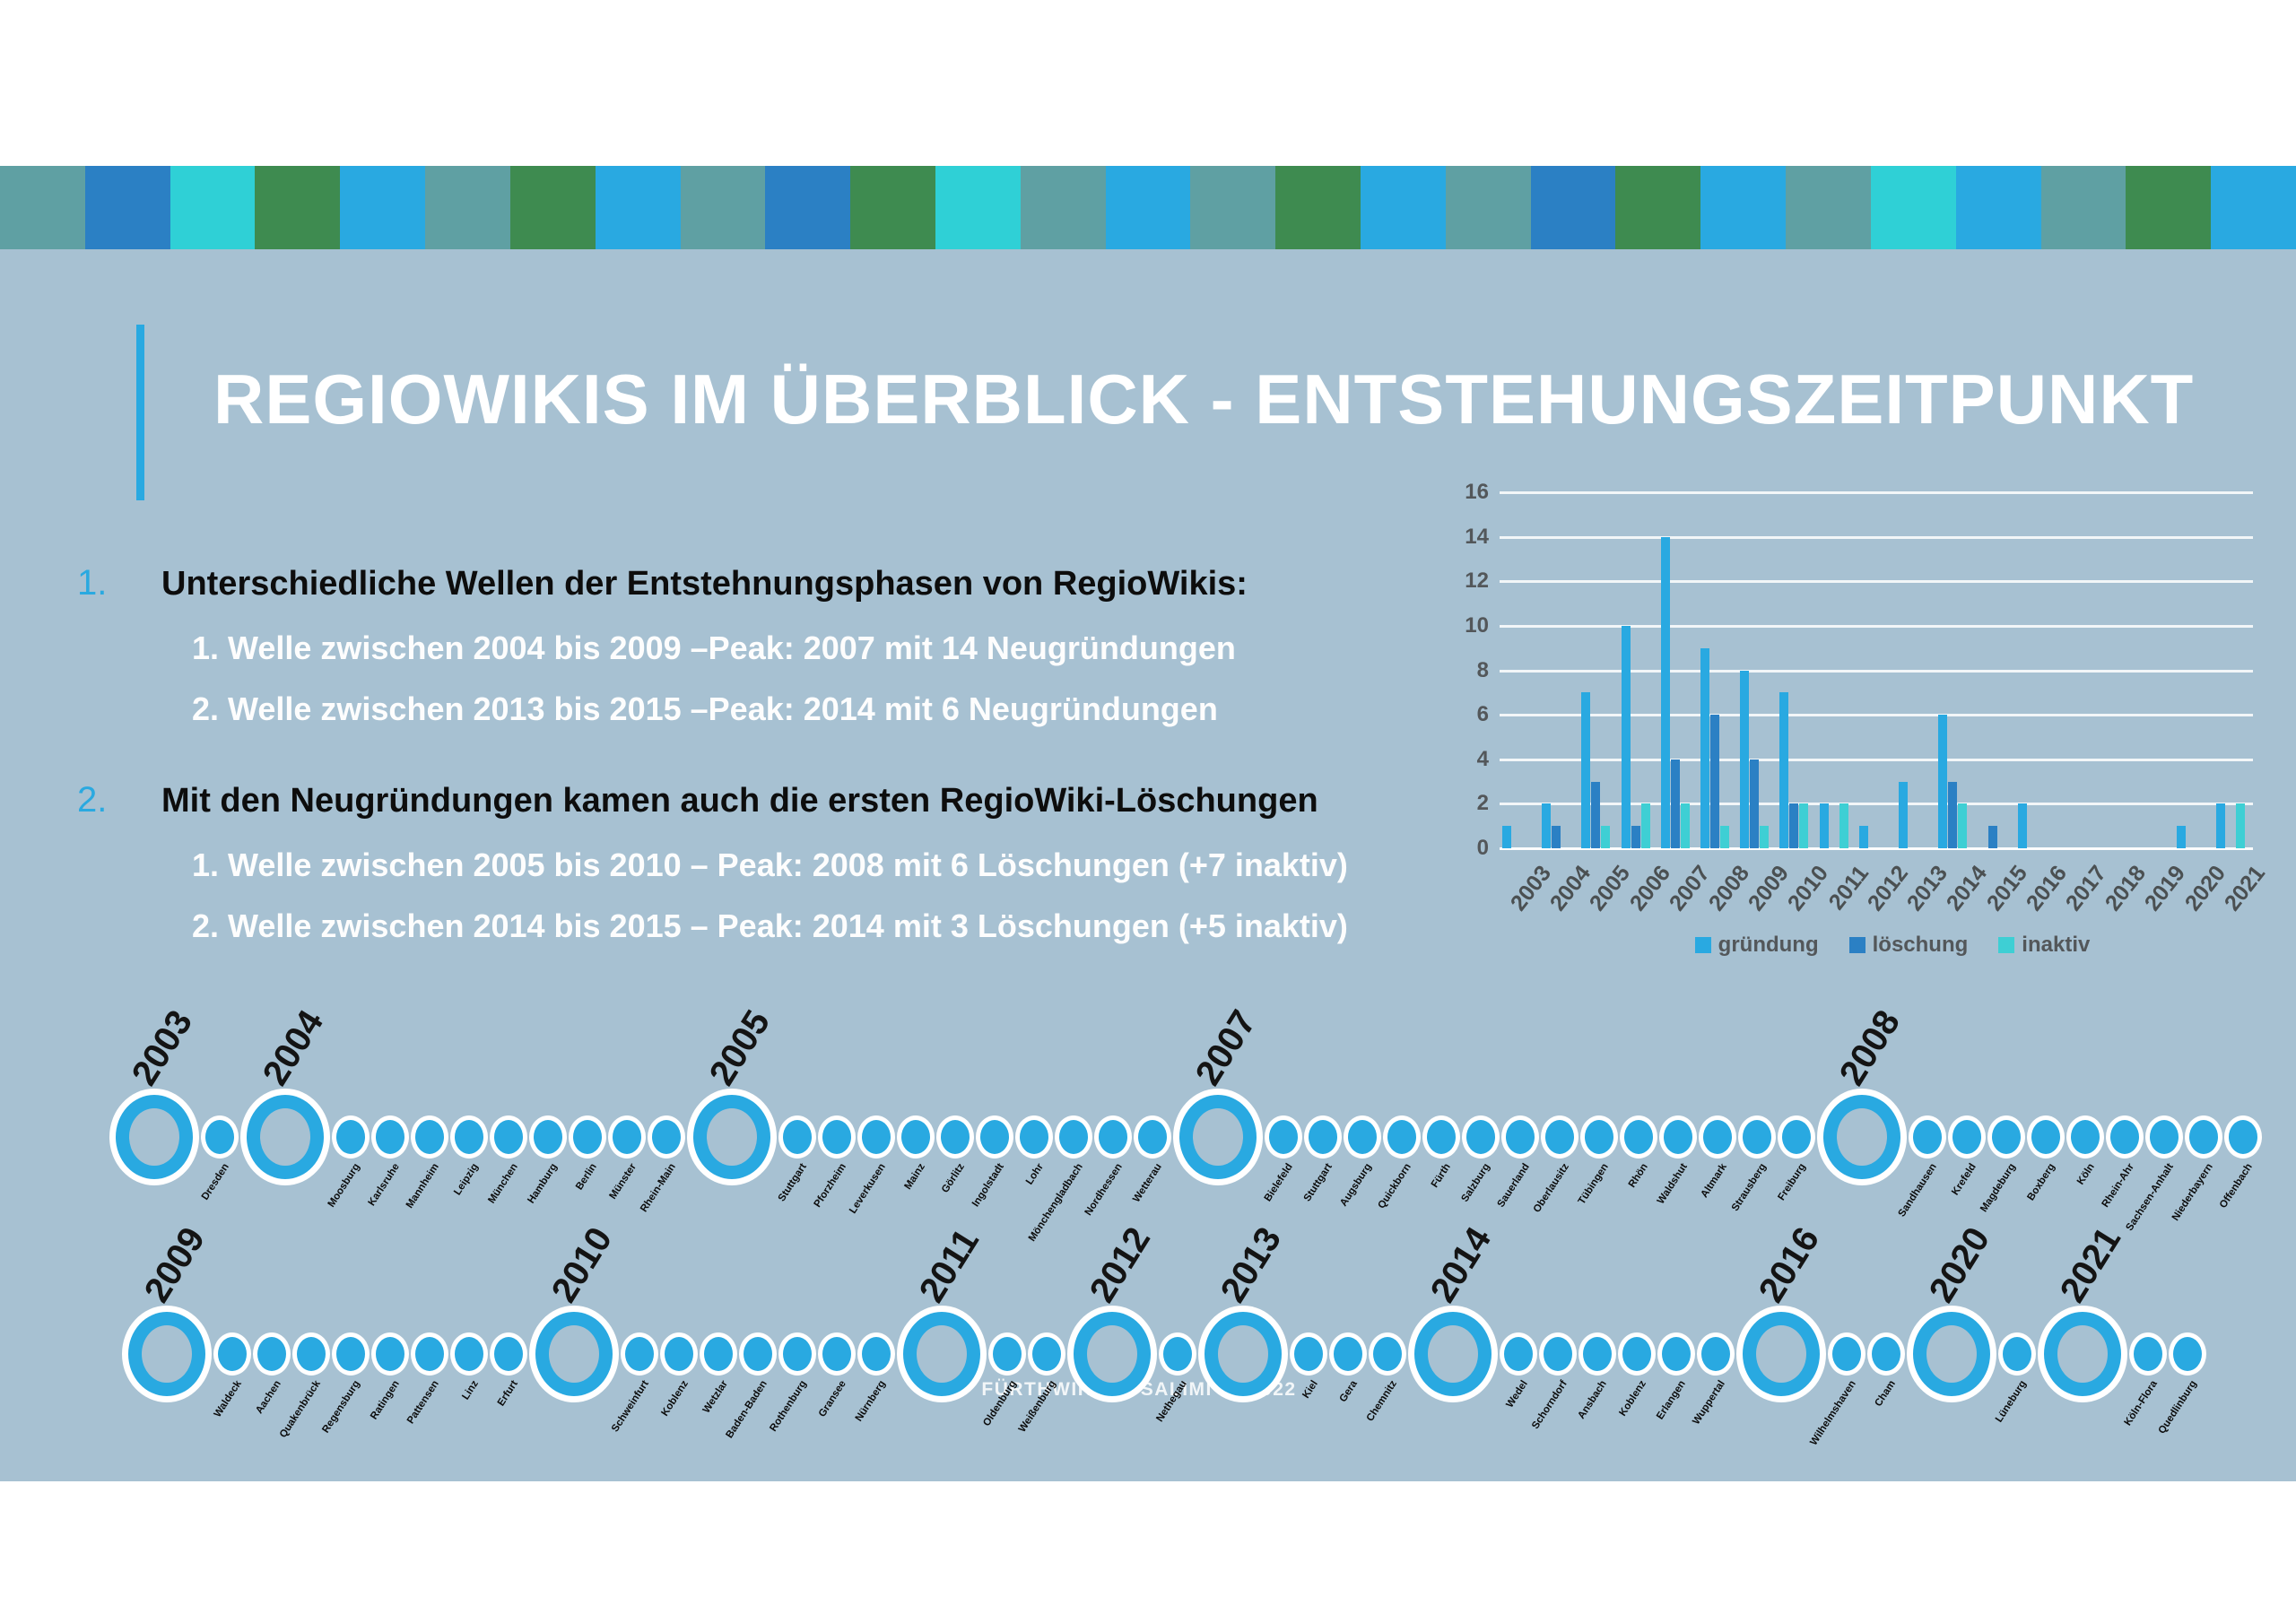 The height and width of the screenshot is (1623, 2296). Describe the element at coordinates (1506, 837) in the screenshot. I see `bar-gründung-2003` at that location.